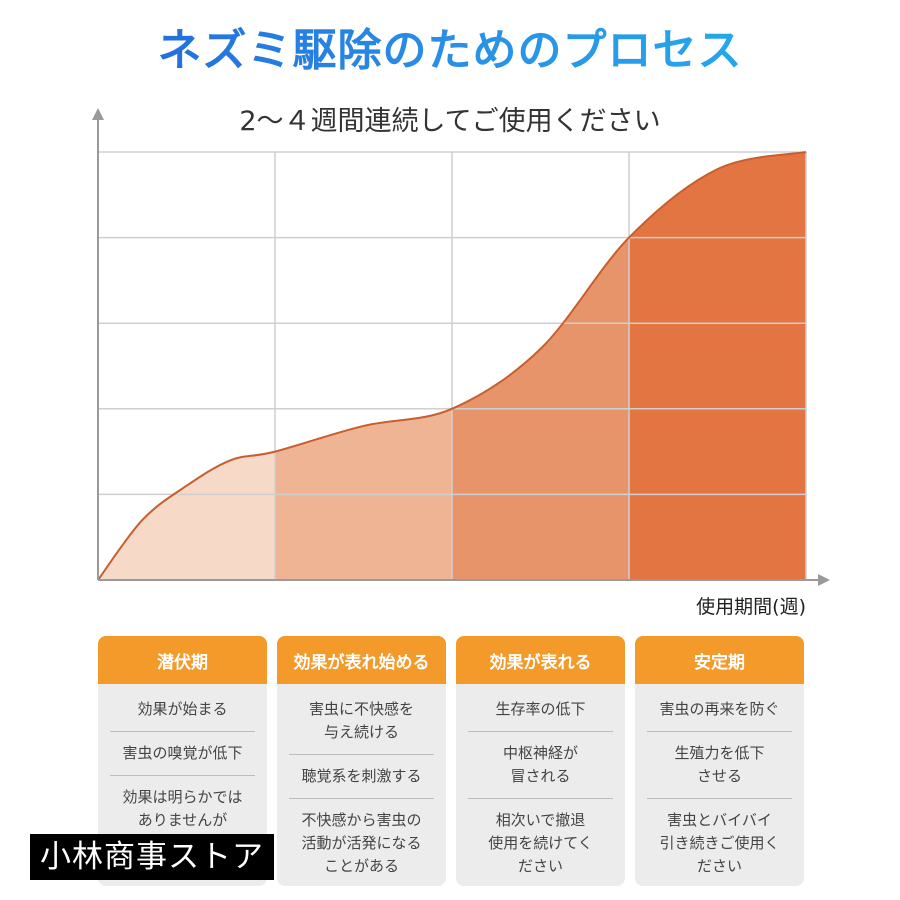 Image resolution: width=900 pixels, height=900 pixels. Describe the element at coordinates (98, 114) in the screenshot. I see `y-axis-arrow` at that location.